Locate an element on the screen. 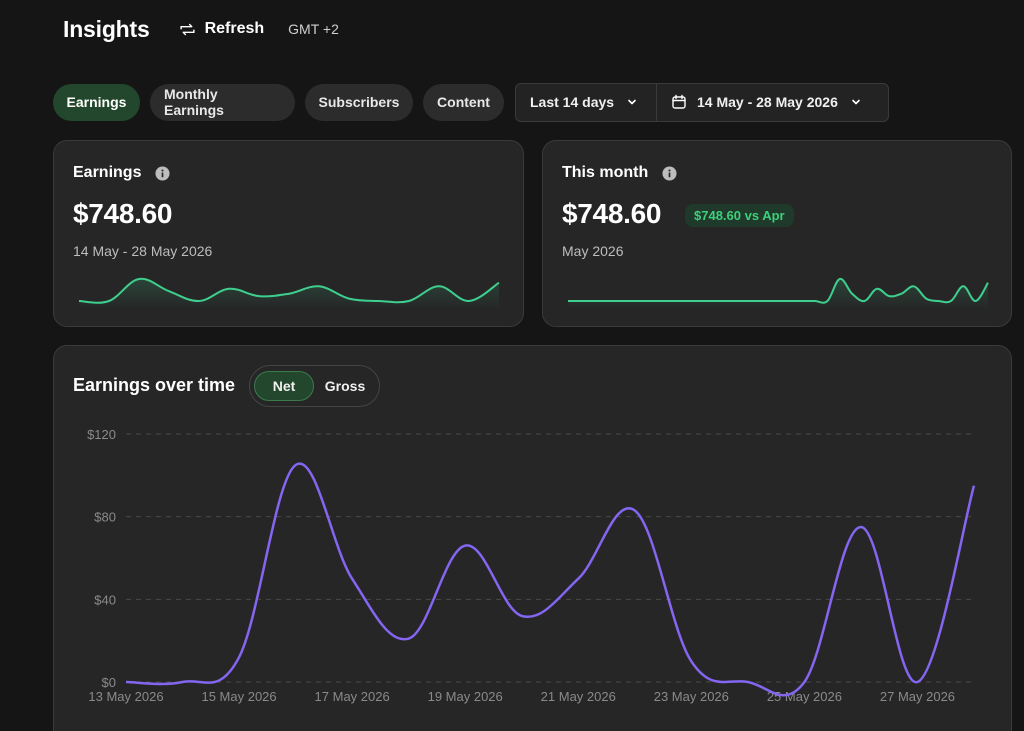 The image size is (1024, 731). this-month-value: $748.60 is located at coordinates (612, 213).